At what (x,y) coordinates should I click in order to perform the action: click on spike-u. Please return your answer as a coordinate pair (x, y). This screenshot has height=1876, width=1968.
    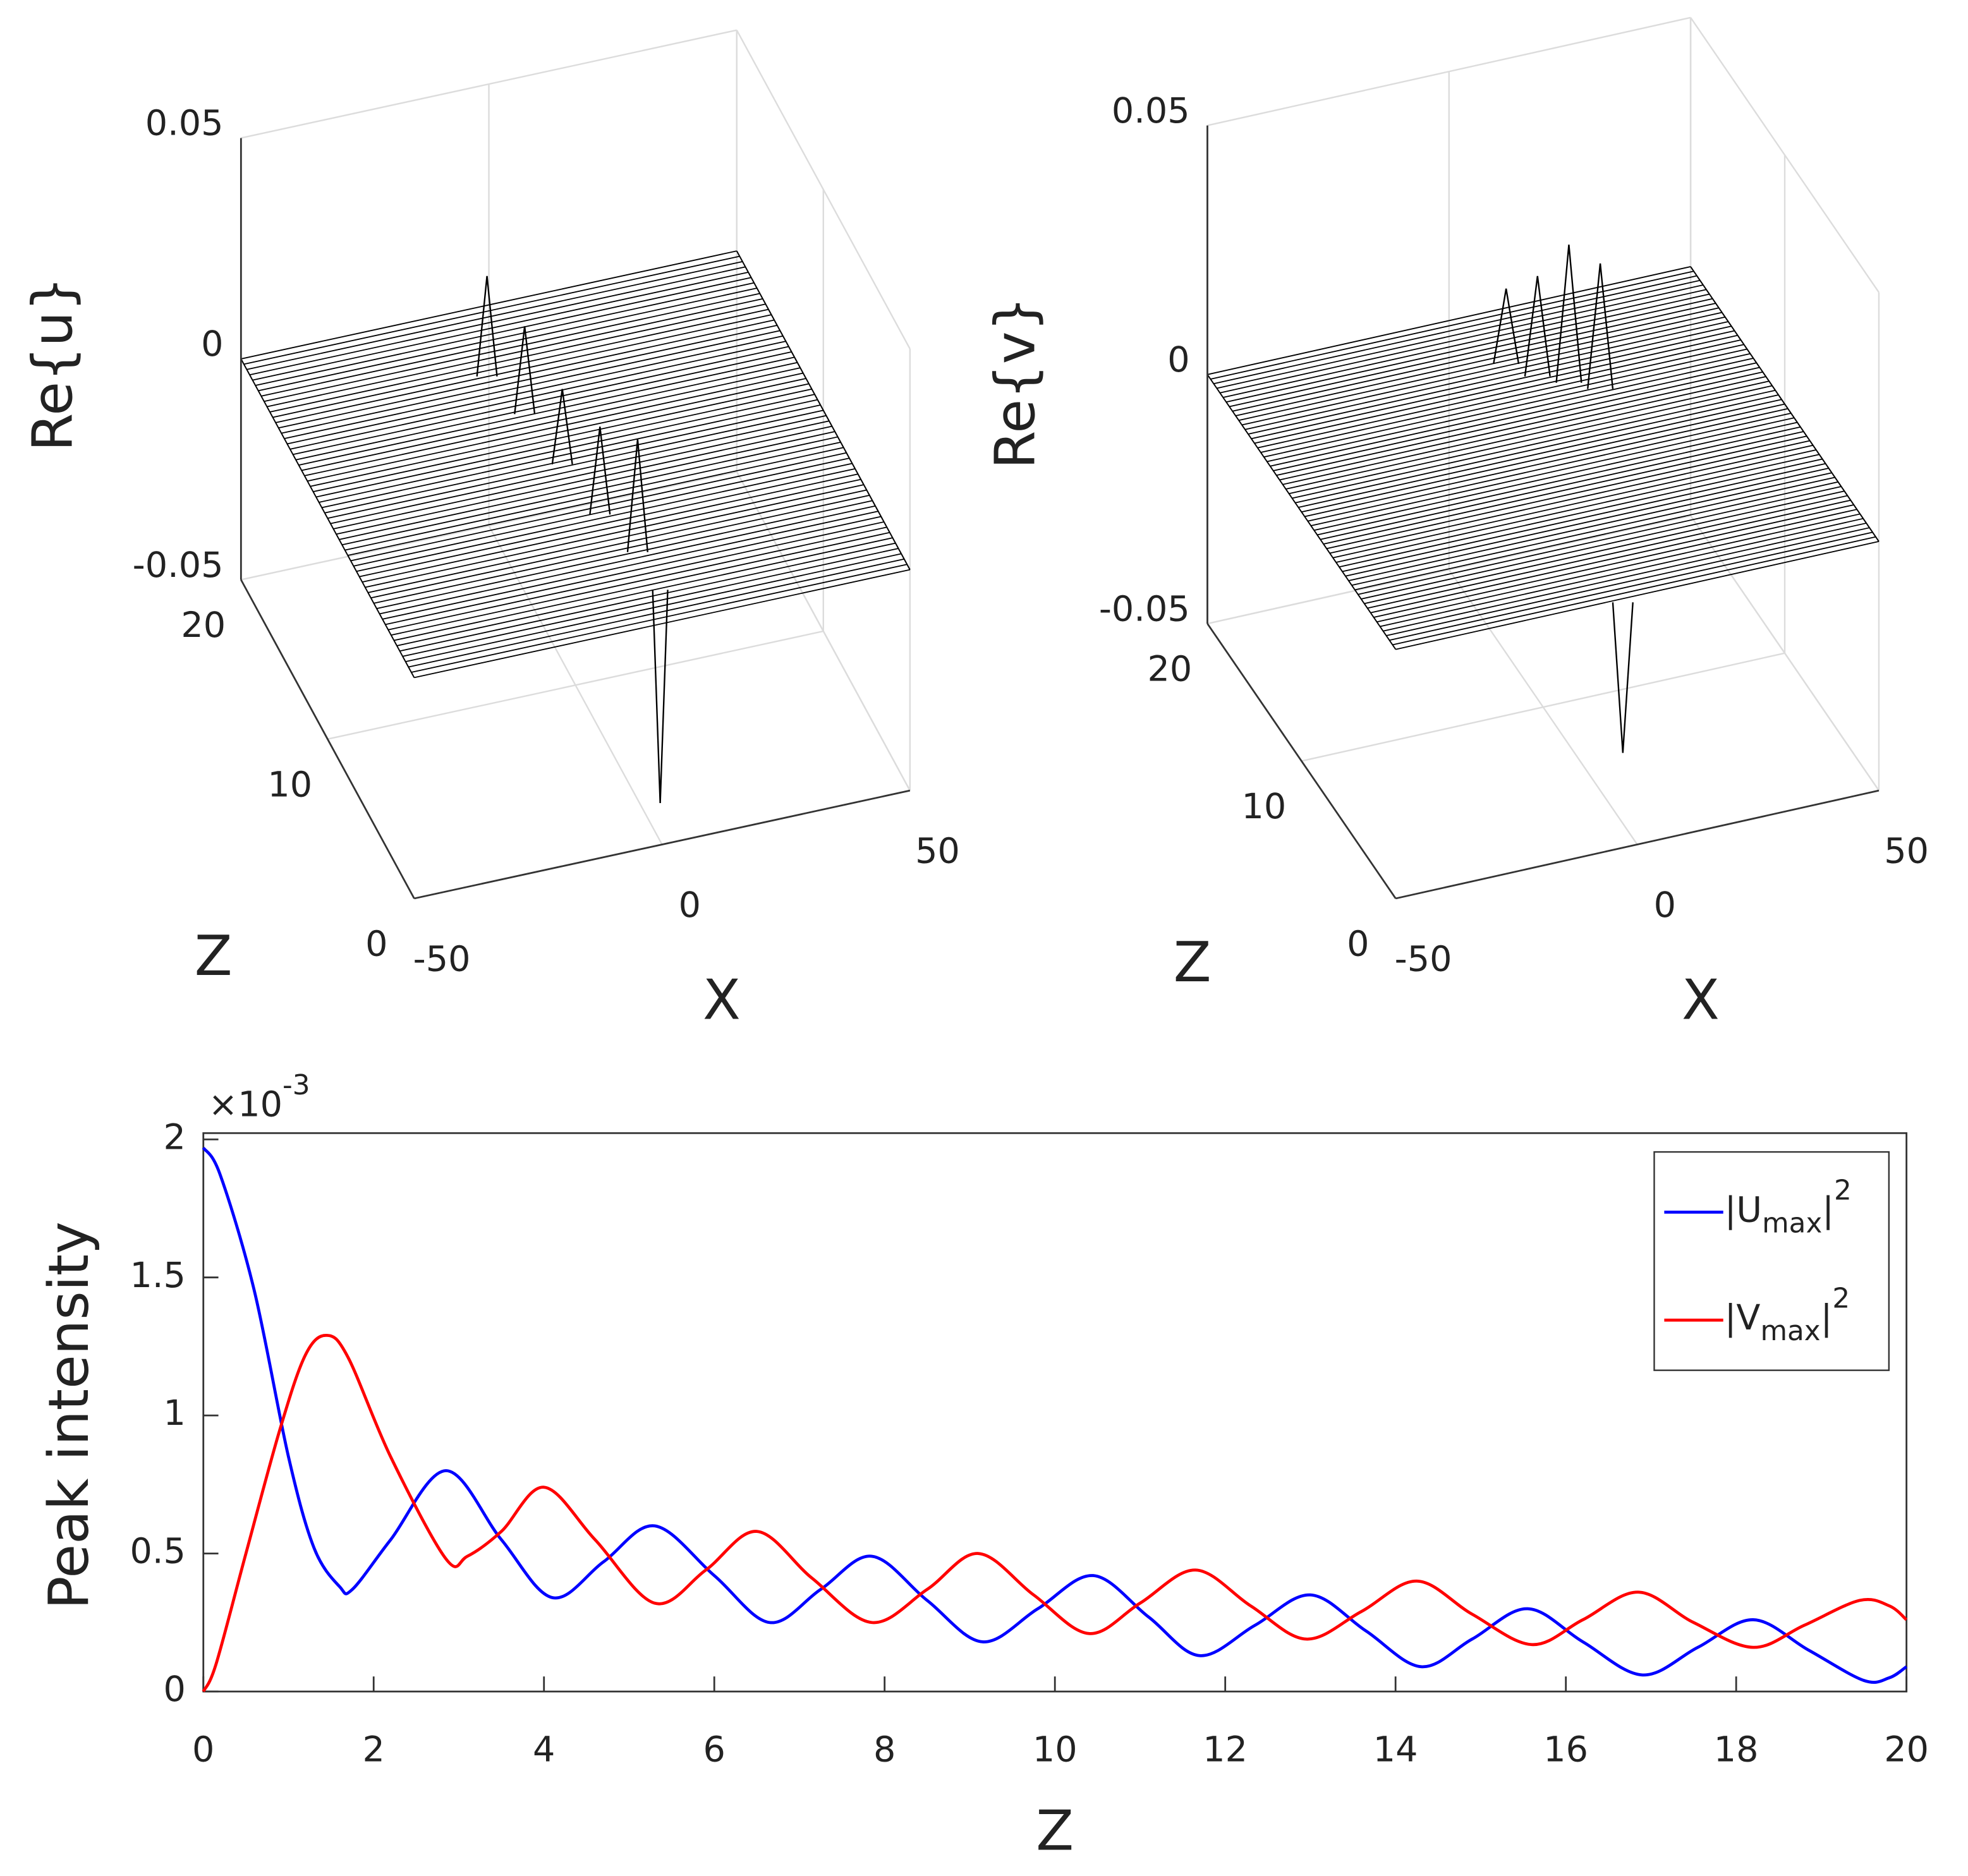
    Looking at the image, I should click on (572, 539).